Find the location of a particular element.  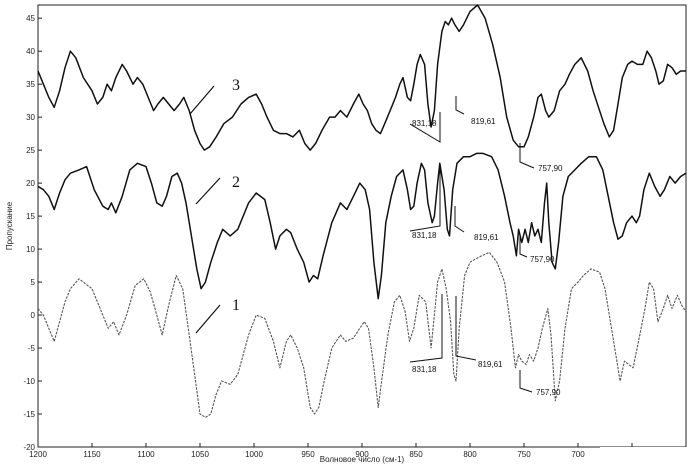

curve-label: 3 is located at coordinates (236, 85).